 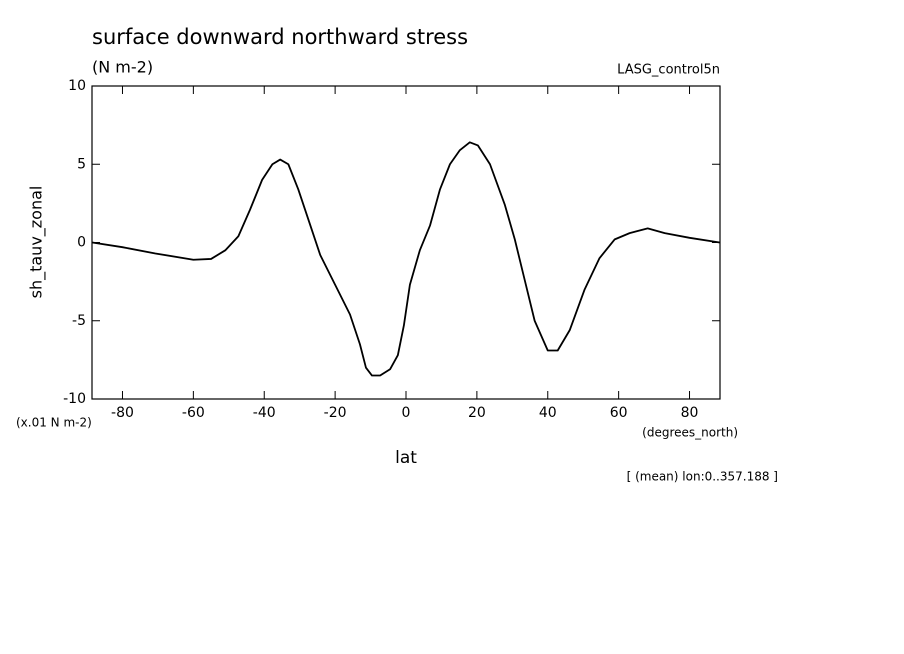 I want to click on x-tick-label: -40, so click(x=264, y=413).